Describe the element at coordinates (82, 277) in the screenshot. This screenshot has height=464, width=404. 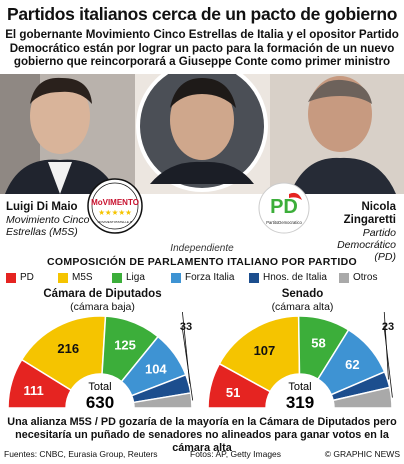
I see `legend-label-m5s: M5S` at that location.